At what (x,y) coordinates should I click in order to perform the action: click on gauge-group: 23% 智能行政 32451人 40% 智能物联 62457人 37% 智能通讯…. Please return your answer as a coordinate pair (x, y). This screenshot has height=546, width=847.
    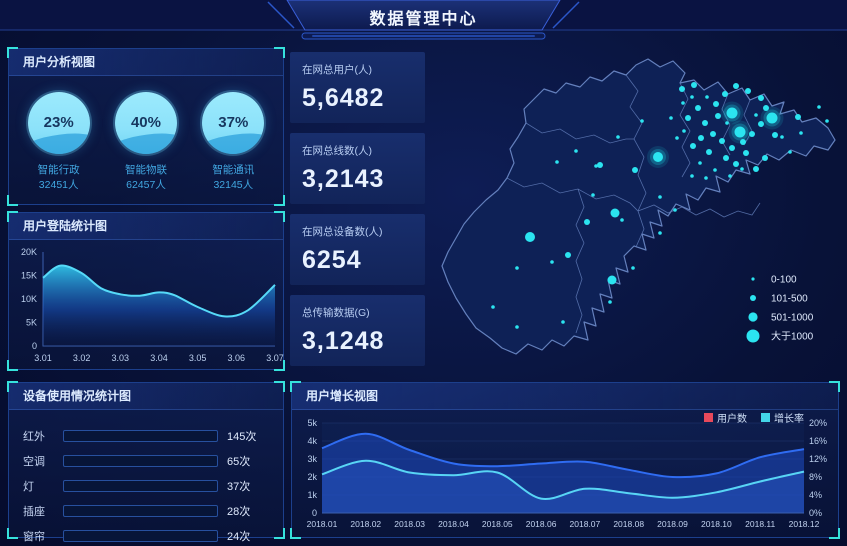
    Looking at the image, I should click on (146, 134).